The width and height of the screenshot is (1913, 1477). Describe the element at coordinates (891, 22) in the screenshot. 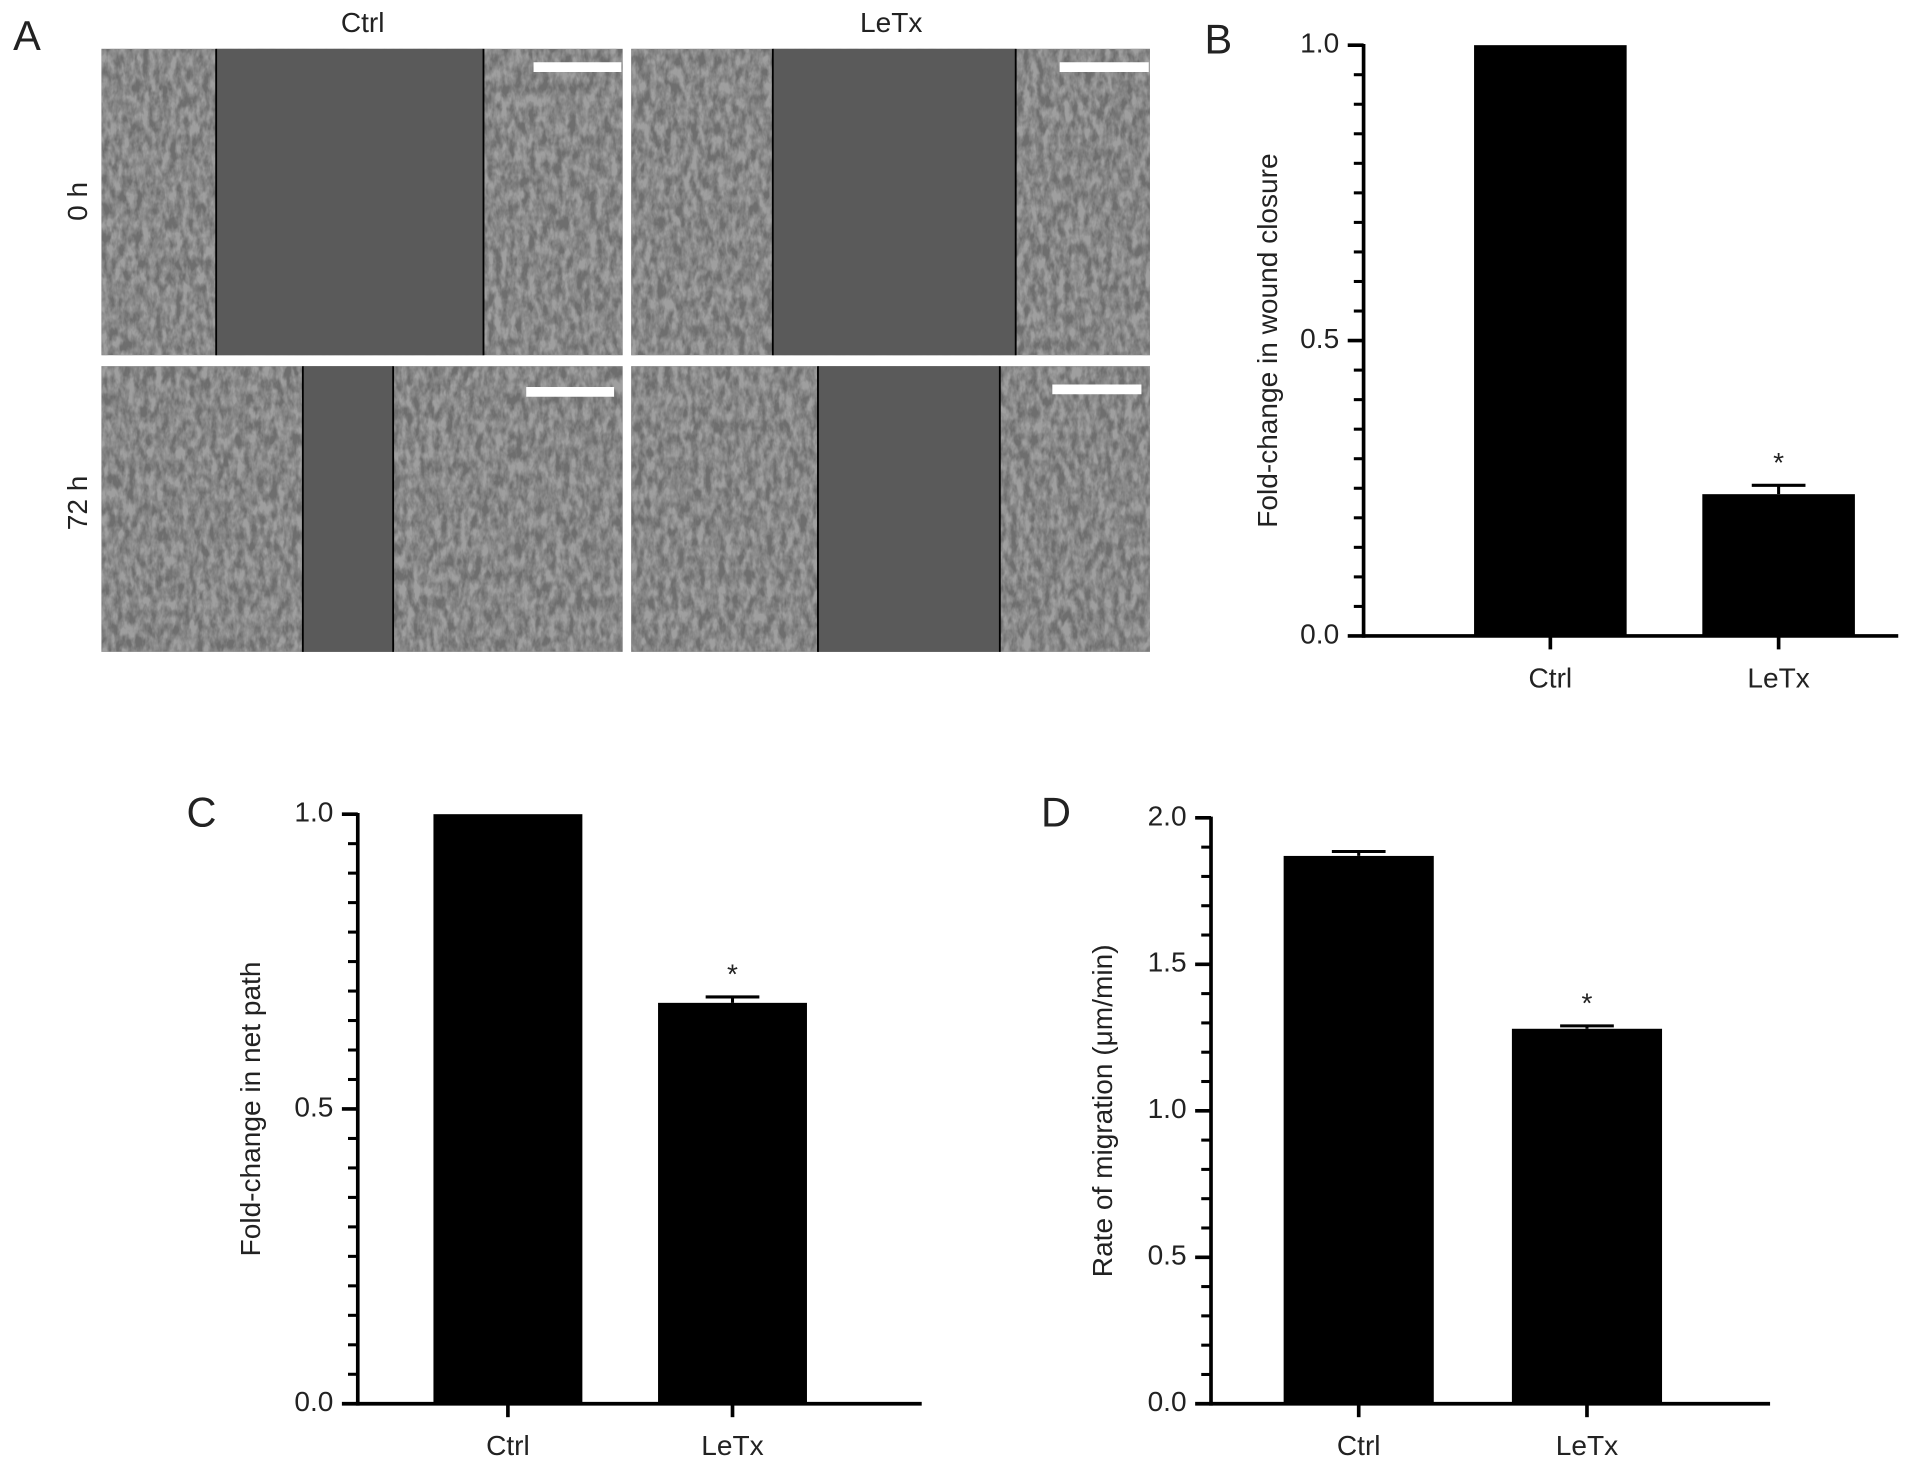

I see `column-label: LeTx` at that location.